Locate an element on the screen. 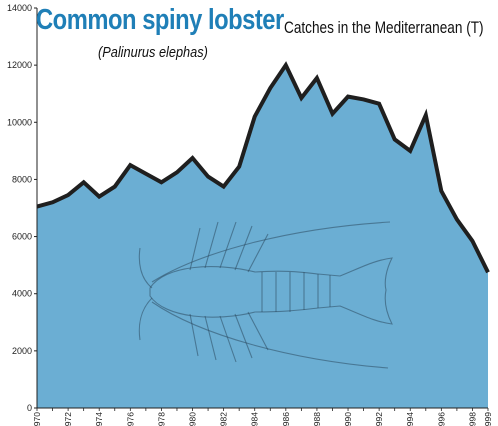  y-tick-label: 0 is located at coordinates (29, 408).